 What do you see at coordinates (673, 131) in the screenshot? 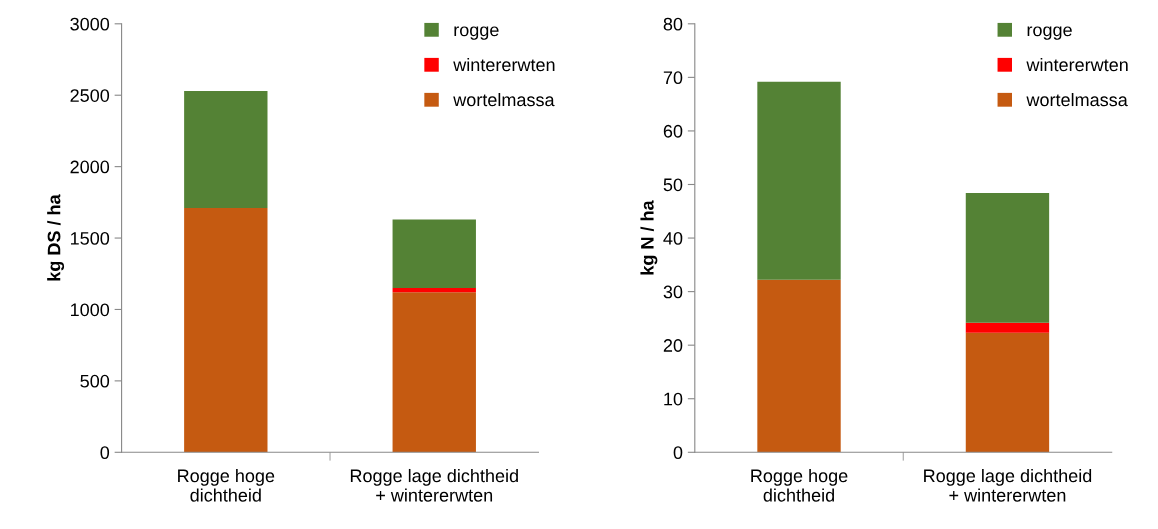
I see `y-tick-label: 60` at bounding box center [673, 131].